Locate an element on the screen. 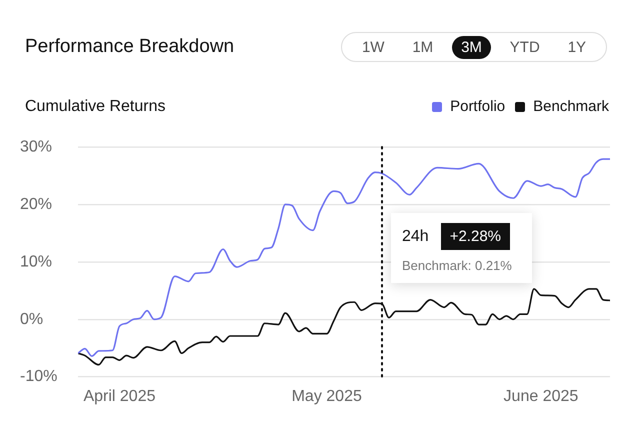  y-tick-label: 30% is located at coordinates (36, 147).